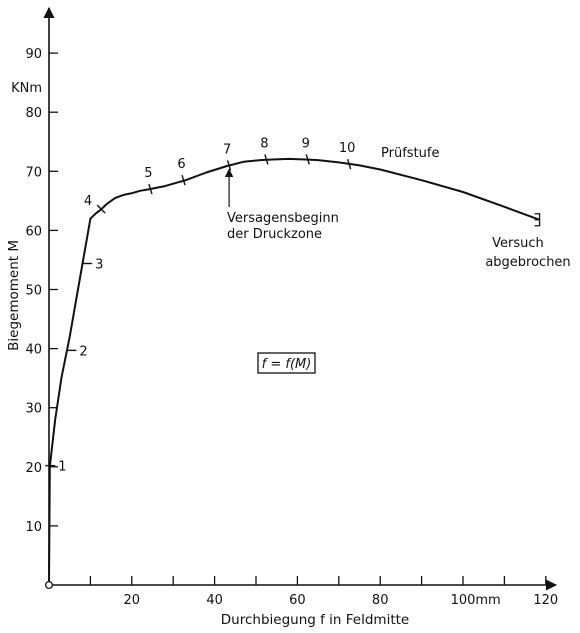 The image size is (580, 633). I want to click on x-tick-label: 80, so click(380, 600).